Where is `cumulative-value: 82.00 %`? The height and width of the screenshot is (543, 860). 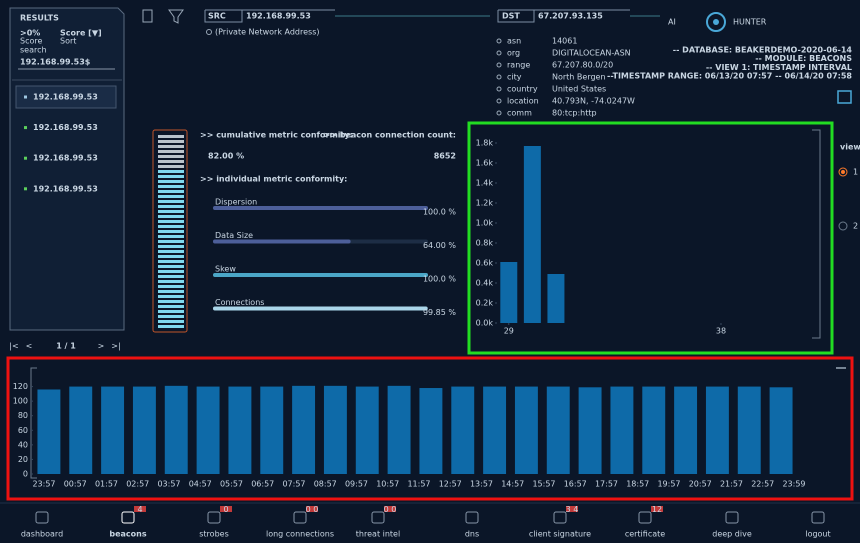
cumulative-value: 82.00 % is located at coordinates (226, 156).